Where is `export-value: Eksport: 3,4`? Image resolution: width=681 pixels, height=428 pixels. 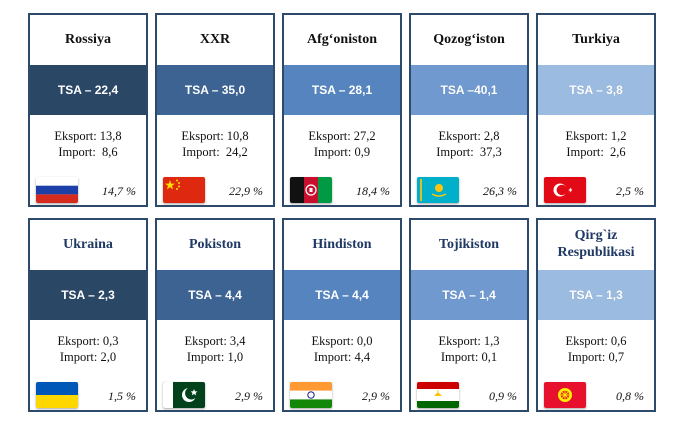
export-value: Eksport: 3,4 is located at coordinates (215, 341).